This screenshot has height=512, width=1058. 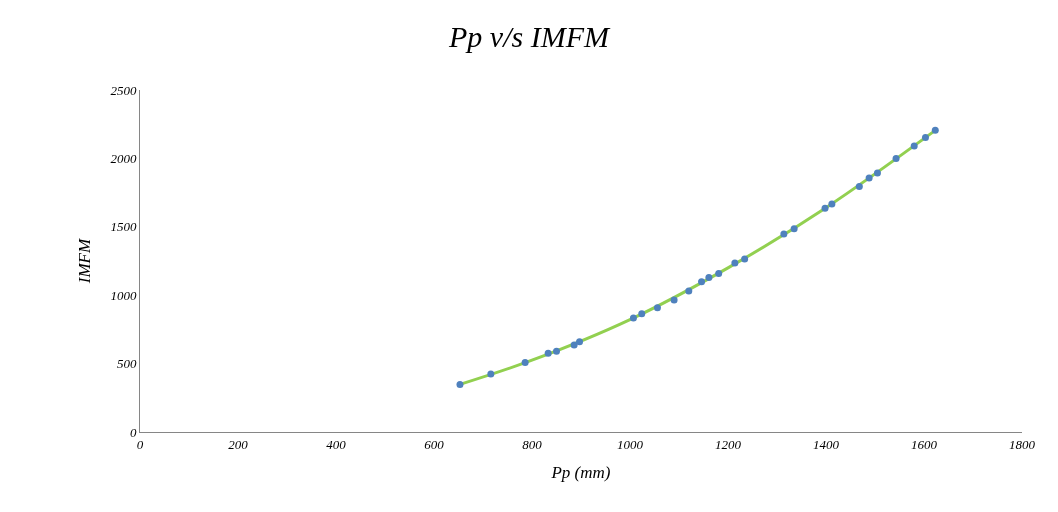 I want to click on y-axis-title: IMFM, so click(x=84, y=261).